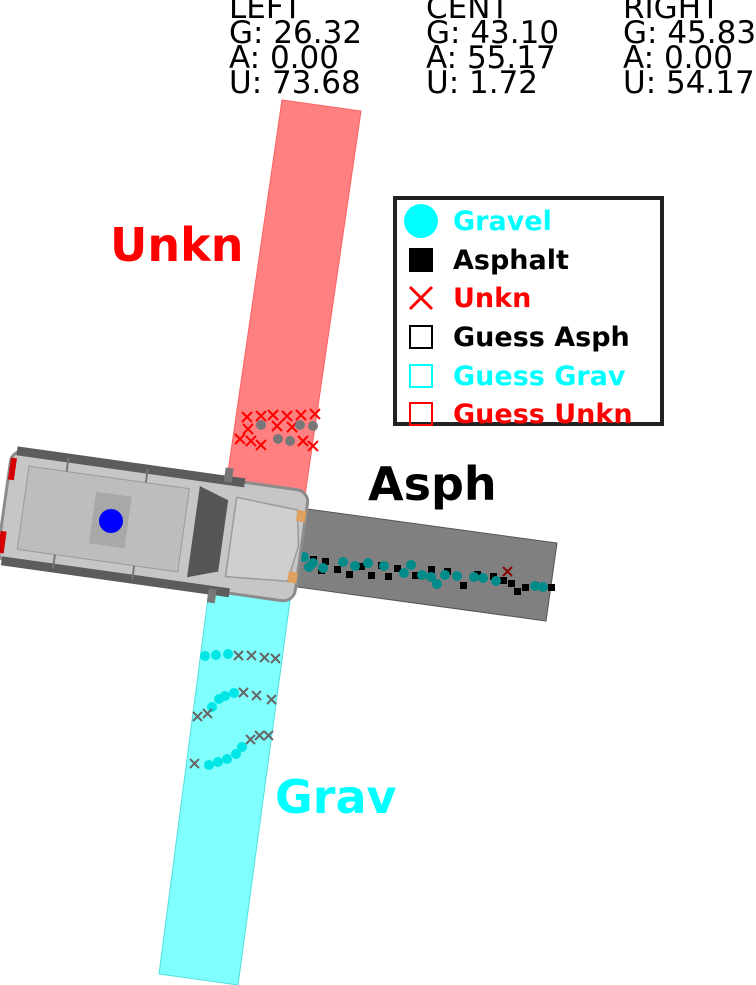 The height and width of the screenshot is (985, 756). Describe the element at coordinates (421, 260) in the screenshot. I see `filled-square-icon` at that location.